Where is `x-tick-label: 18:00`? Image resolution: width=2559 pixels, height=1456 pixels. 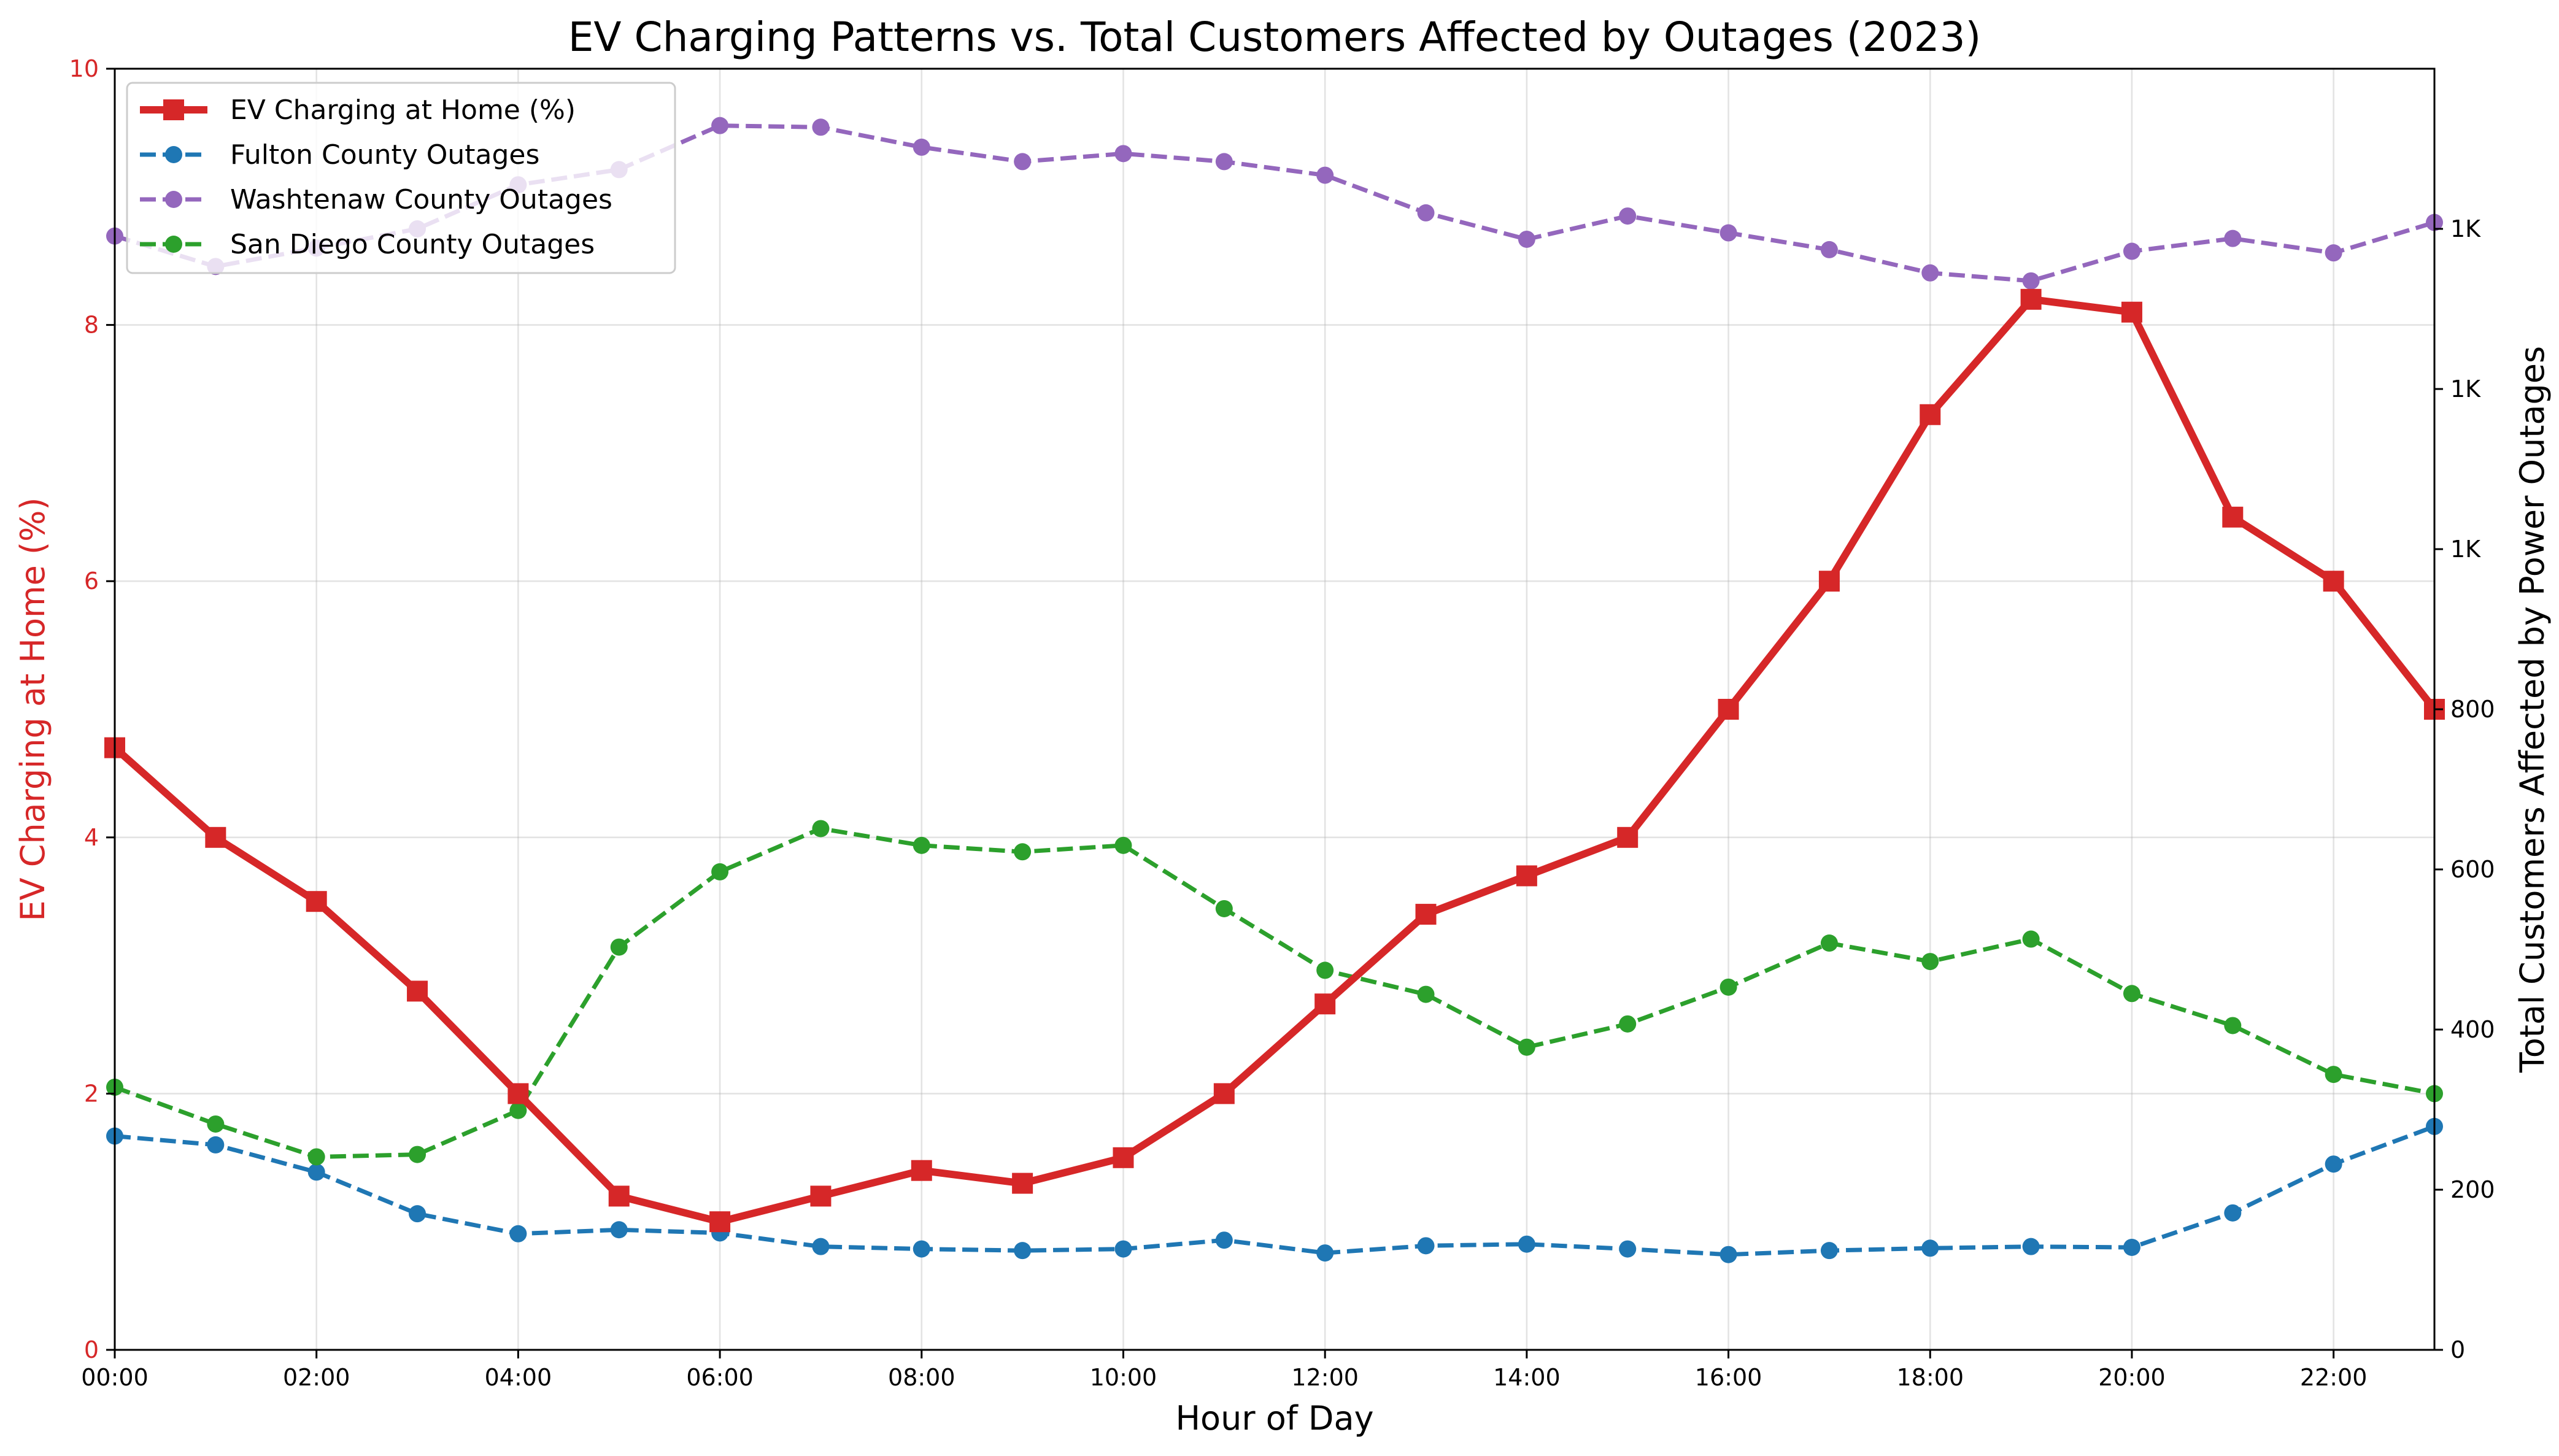 x-tick-label: 18:00 is located at coordinates (1931, 1377).